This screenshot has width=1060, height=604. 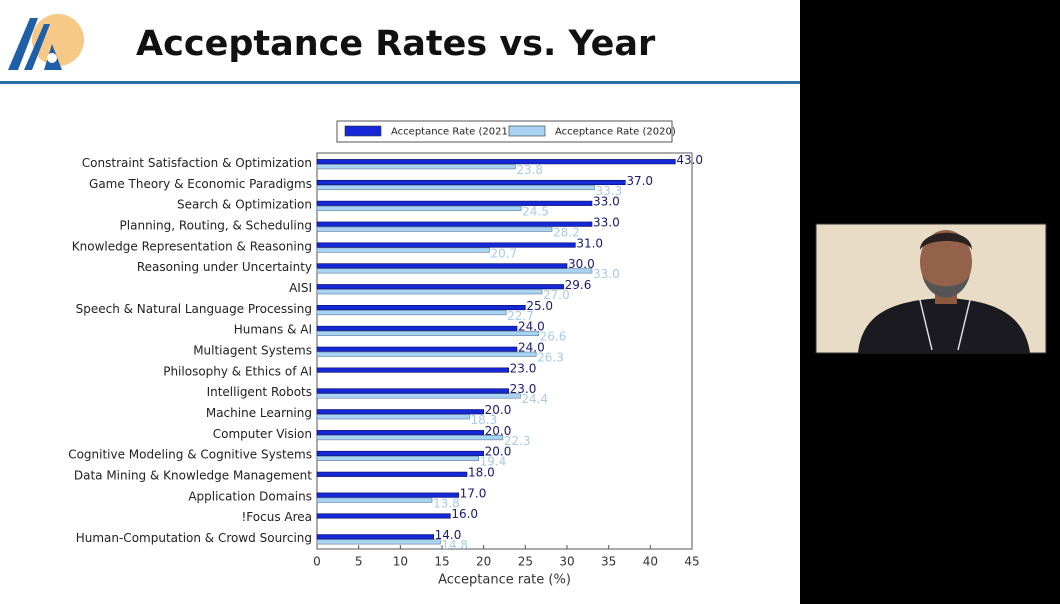 What do you see at coordinates (252, 351) in the screenshot?
I see `y-tick-label: Multiagent Systems` at bounding box center [252, 351].